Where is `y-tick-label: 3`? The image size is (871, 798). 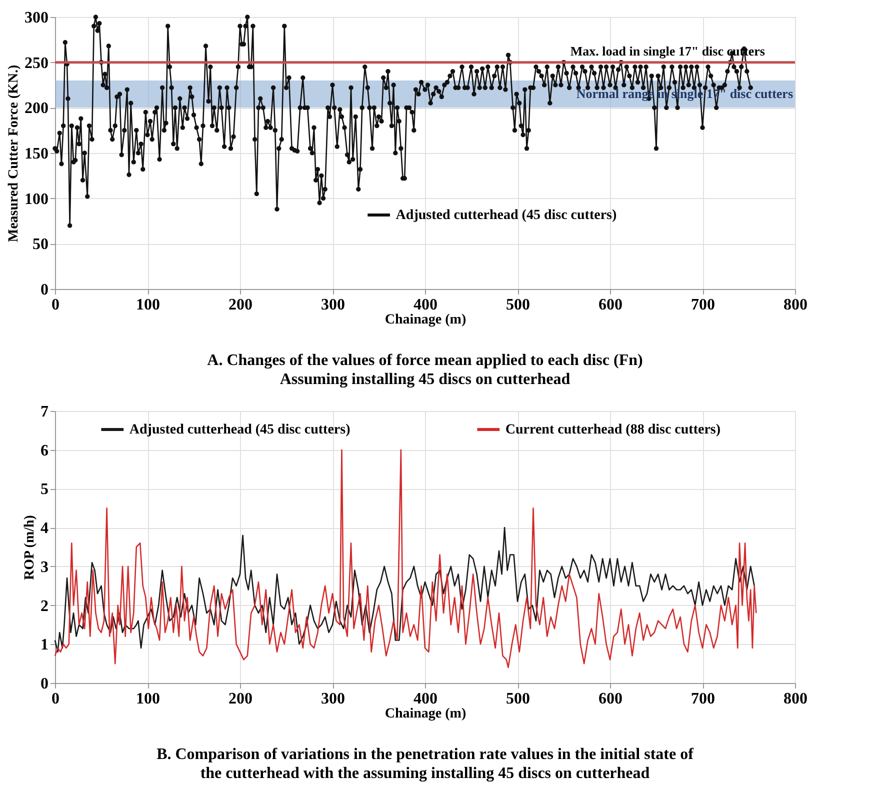 y-tick-label: 3 is located at coordinates (44, 567).